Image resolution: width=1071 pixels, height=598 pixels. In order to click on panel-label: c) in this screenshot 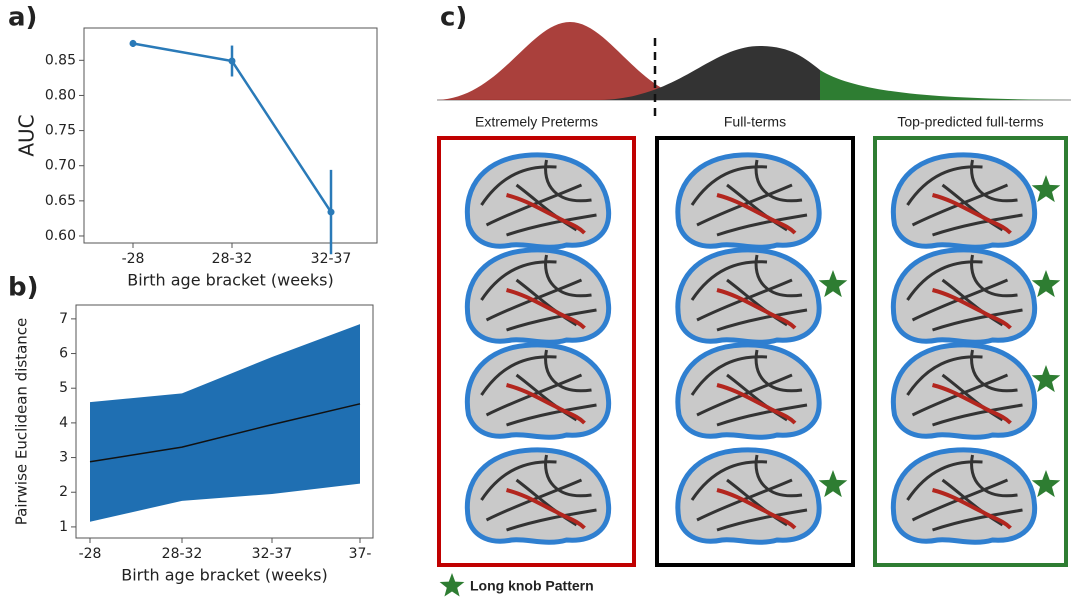, I will do `click(453, 18)`.